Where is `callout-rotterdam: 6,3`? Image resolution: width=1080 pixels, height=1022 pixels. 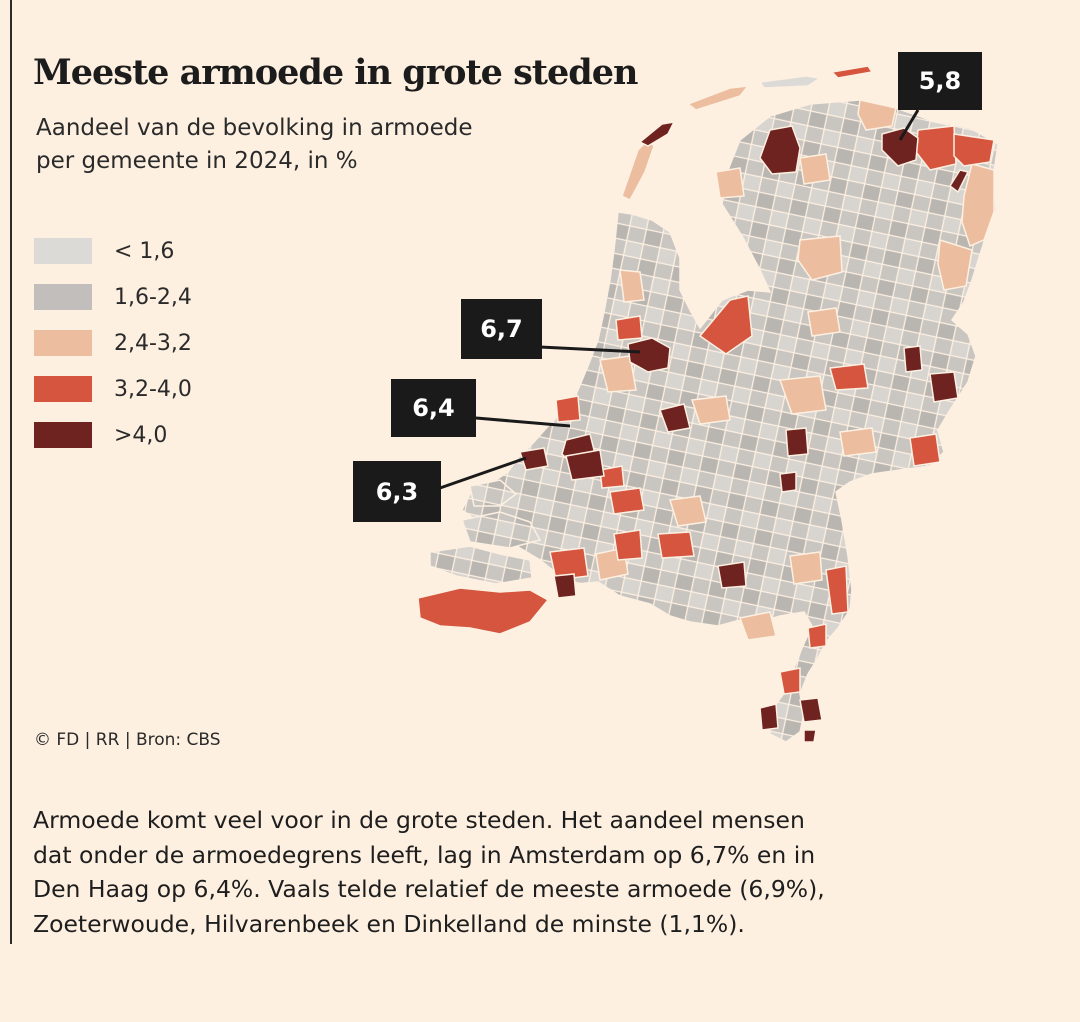 callout-rotterdam: 6,3 is located at coordinates (397, 491).